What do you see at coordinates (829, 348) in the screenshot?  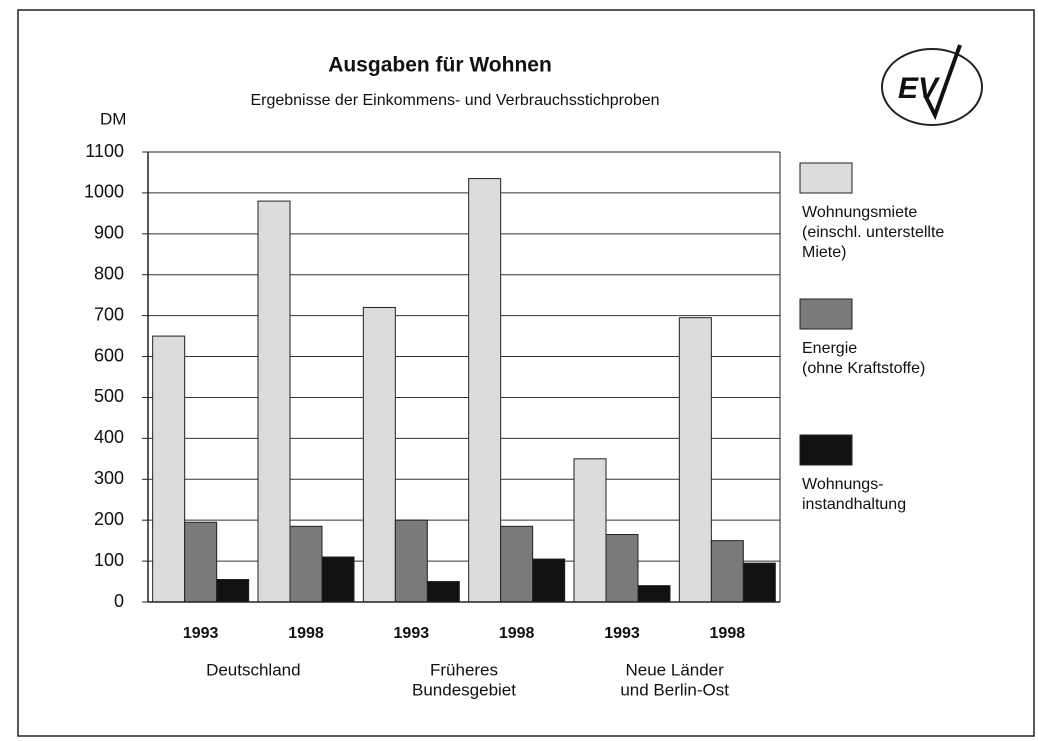 I see `legend-label: Energie` at bounding box center [829, 348].